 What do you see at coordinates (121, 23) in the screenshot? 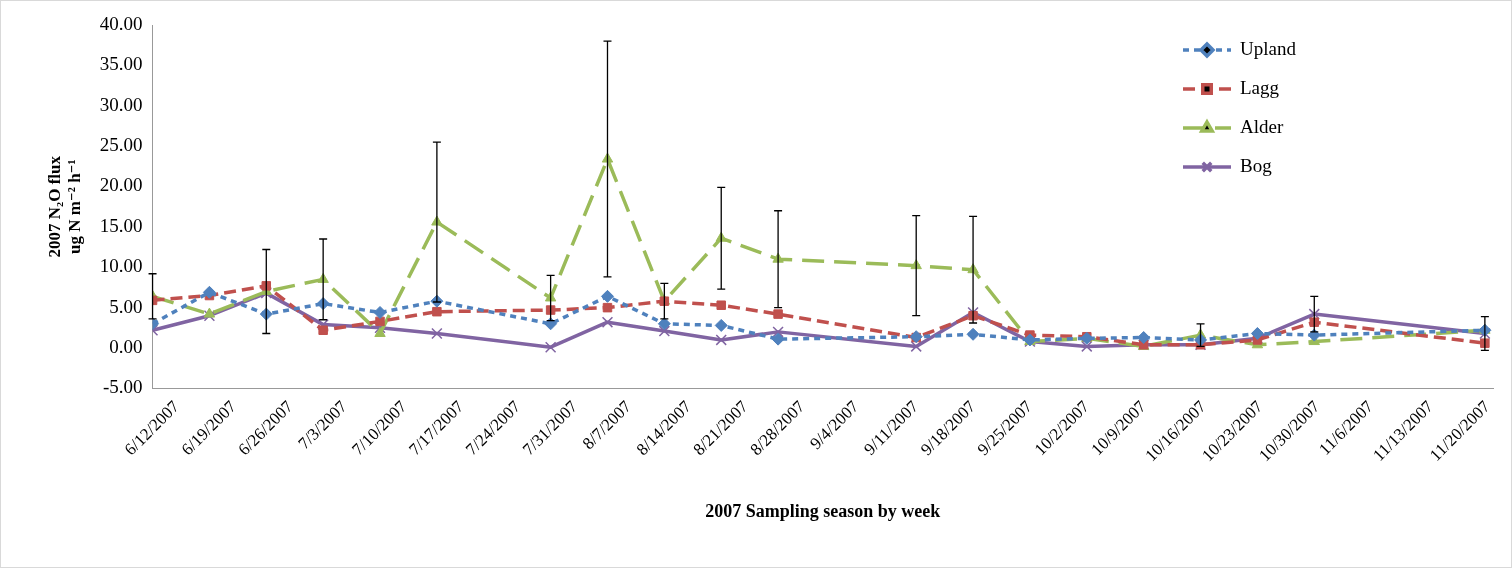
I see `y-tick-label: 40.00` at bounding box center [121, 23].